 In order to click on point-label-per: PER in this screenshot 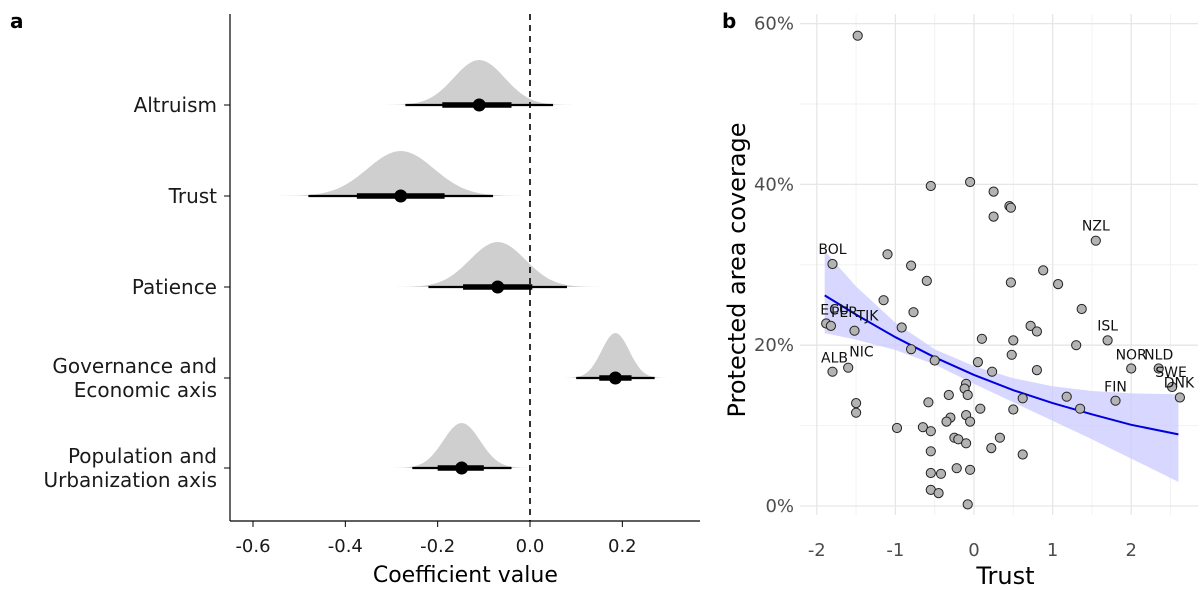, I will do `click(844, 313)`.